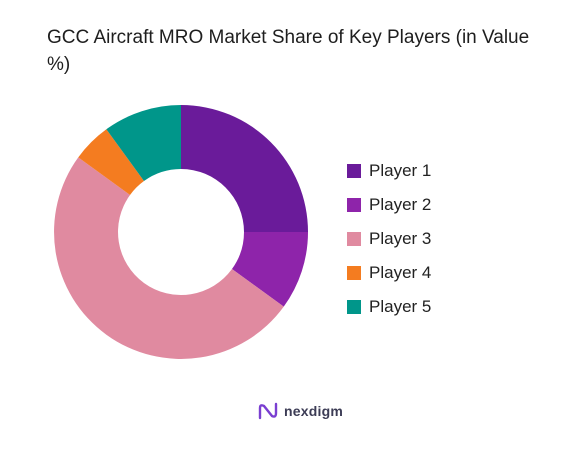 This screenshot has height=449, width=578. Describe the element at coordinates (313, 411) in the screenshot. I see `brand-name: nexdigm` at that location.